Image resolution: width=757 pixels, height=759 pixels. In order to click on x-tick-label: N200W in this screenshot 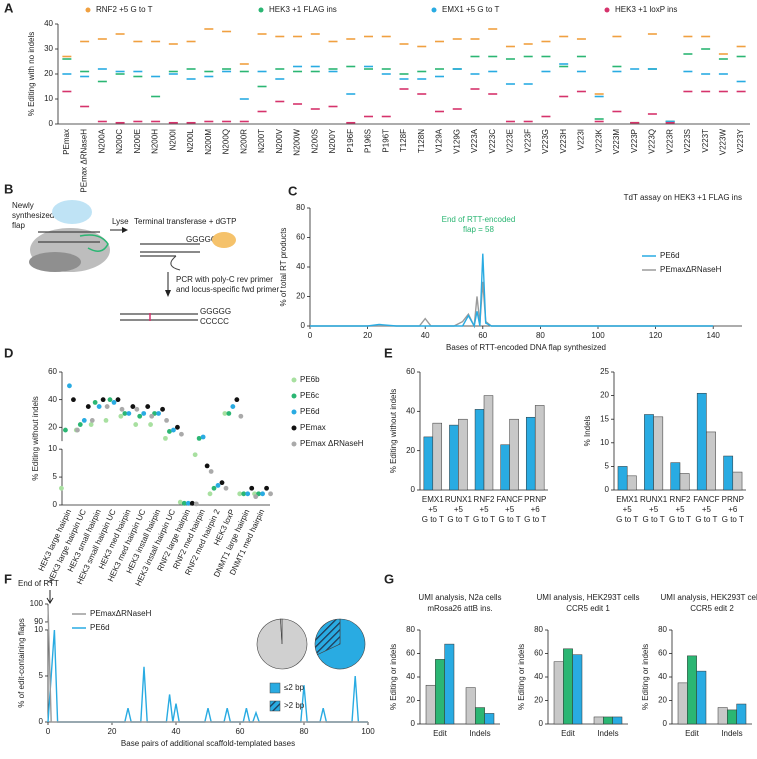, I will do `click(297, 142)`.